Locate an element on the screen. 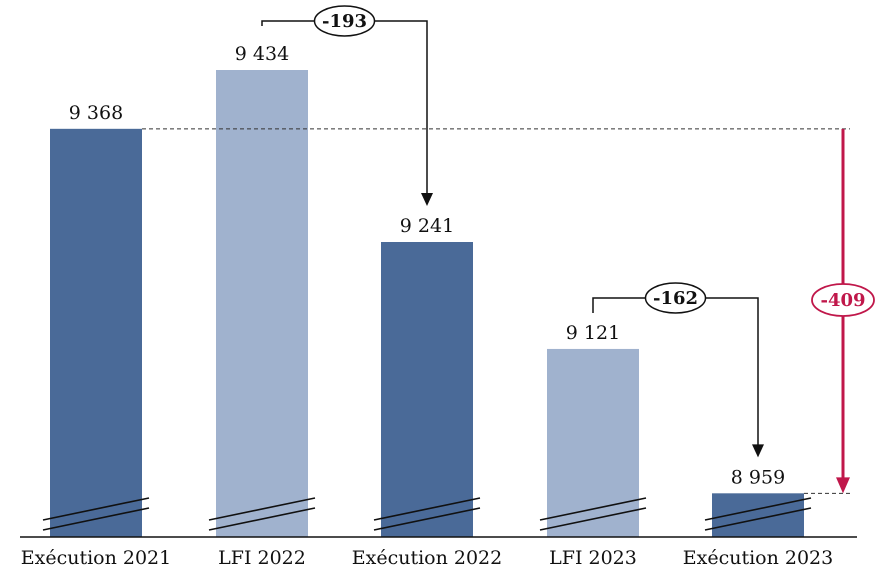  axis-breaks-group is located at coordinates (427, 514).